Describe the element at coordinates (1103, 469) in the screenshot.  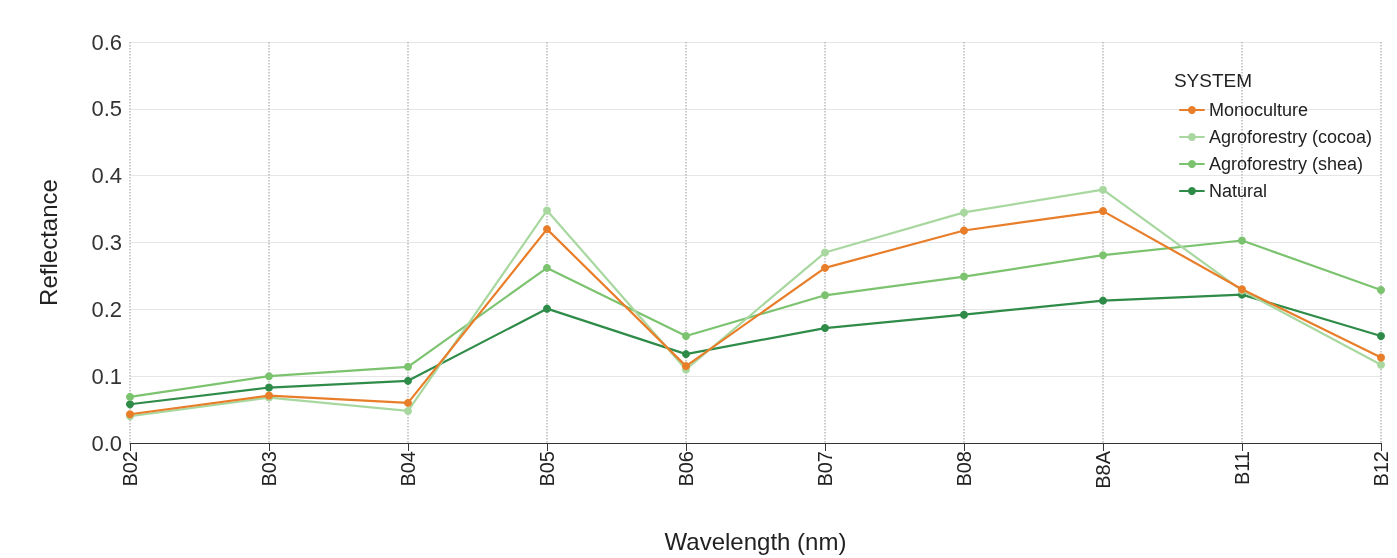
I see `x-tick-label: B8A` at that location.